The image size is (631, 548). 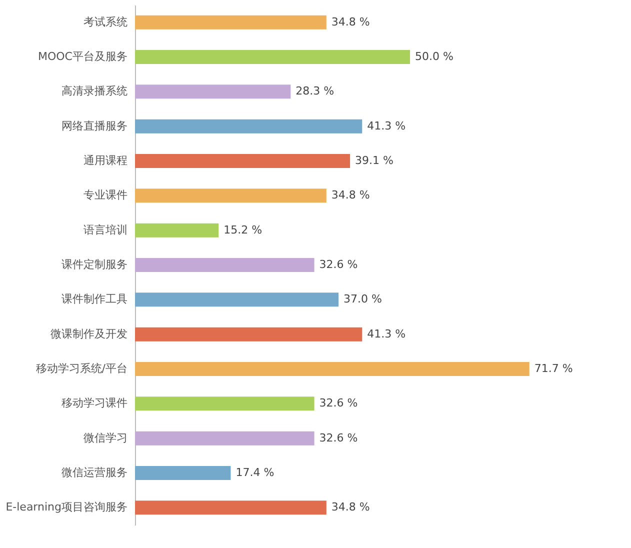 I want to click on data-label: 71.7 %, so click(x=553, y=368).